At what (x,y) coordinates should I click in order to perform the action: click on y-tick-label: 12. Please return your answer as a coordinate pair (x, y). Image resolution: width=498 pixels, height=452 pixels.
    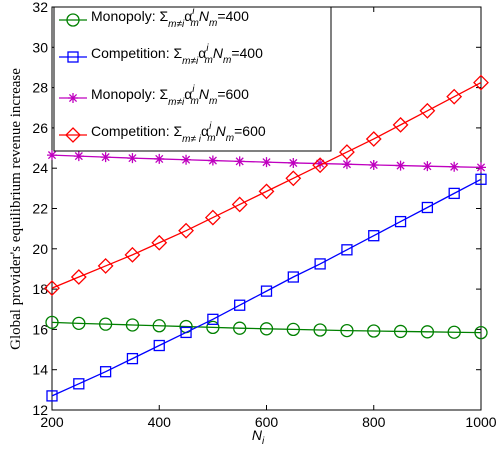
    Looking at the image, I should click on (40, 410).